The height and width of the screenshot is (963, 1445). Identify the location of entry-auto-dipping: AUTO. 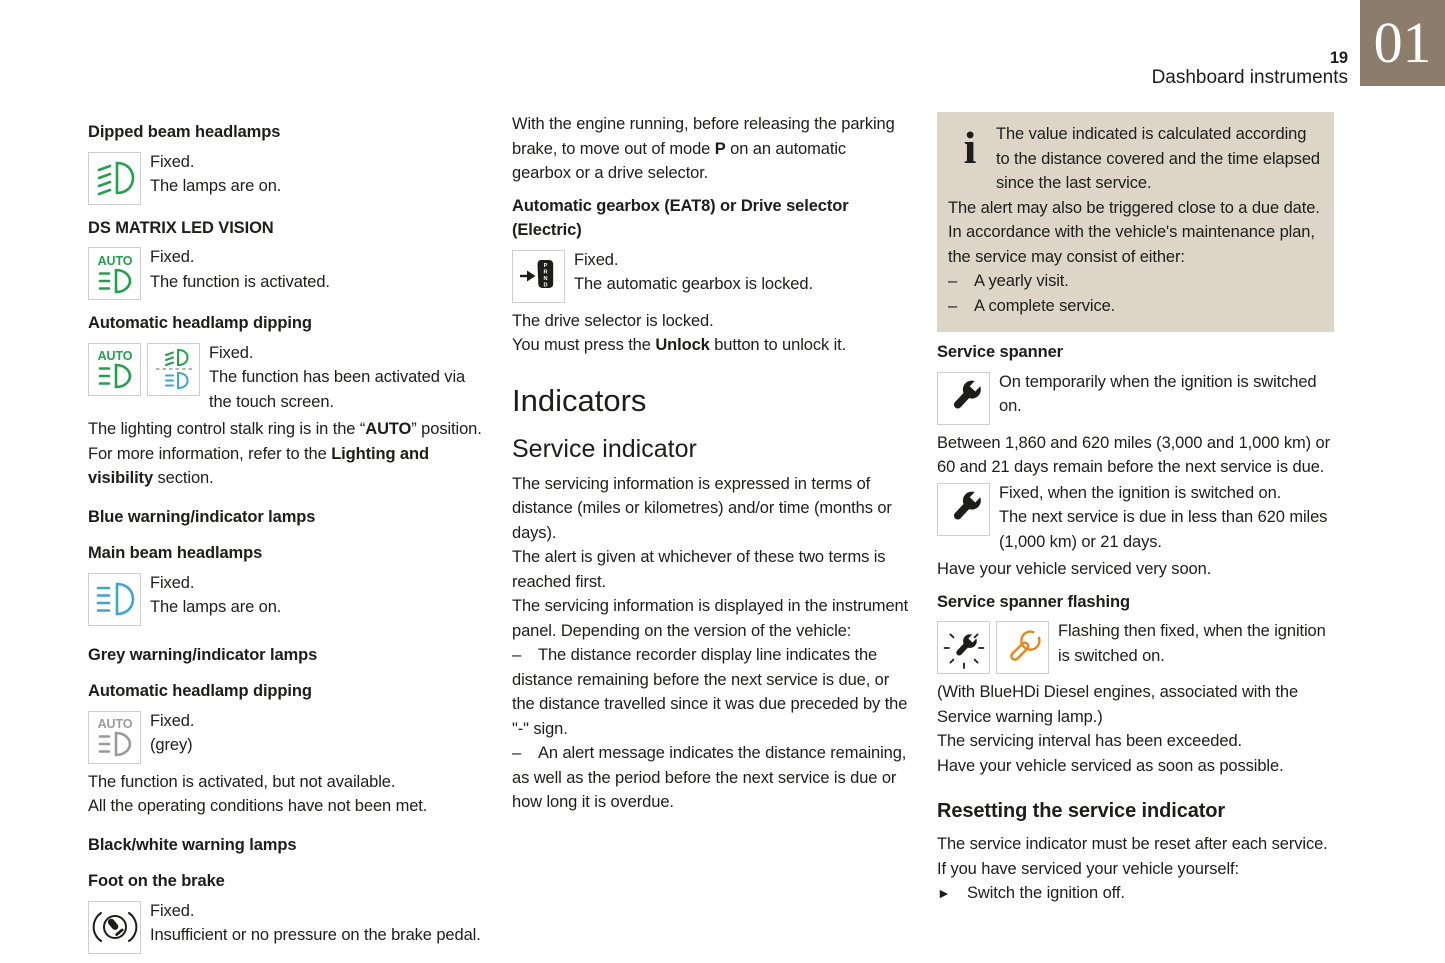
(286, 377).